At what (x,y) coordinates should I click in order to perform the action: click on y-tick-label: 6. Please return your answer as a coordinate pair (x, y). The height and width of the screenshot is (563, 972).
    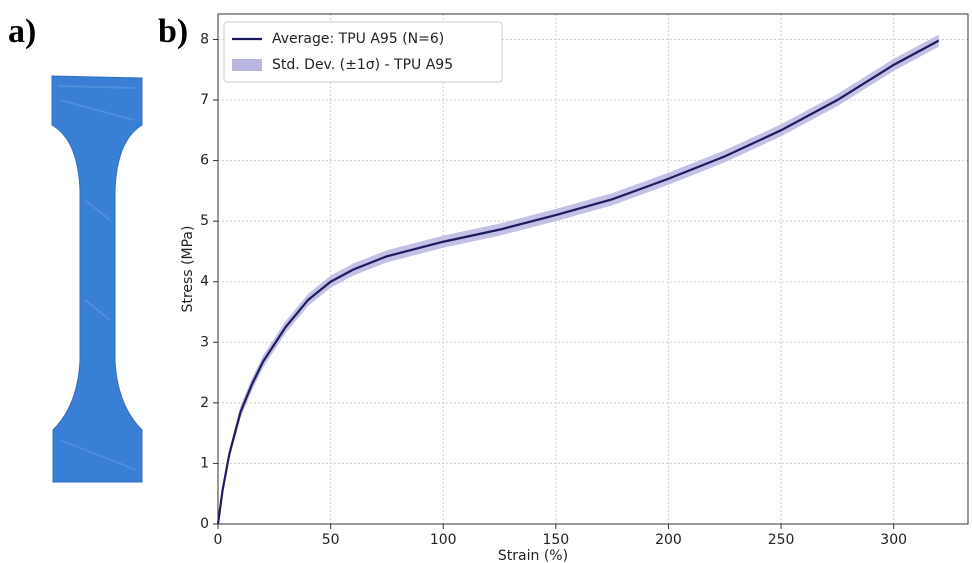
    Looking at the image, I should click on (204, 161).